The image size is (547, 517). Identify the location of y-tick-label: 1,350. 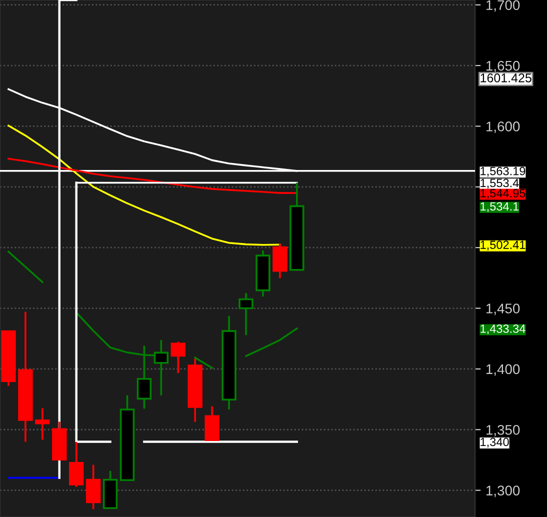
(503, 430).